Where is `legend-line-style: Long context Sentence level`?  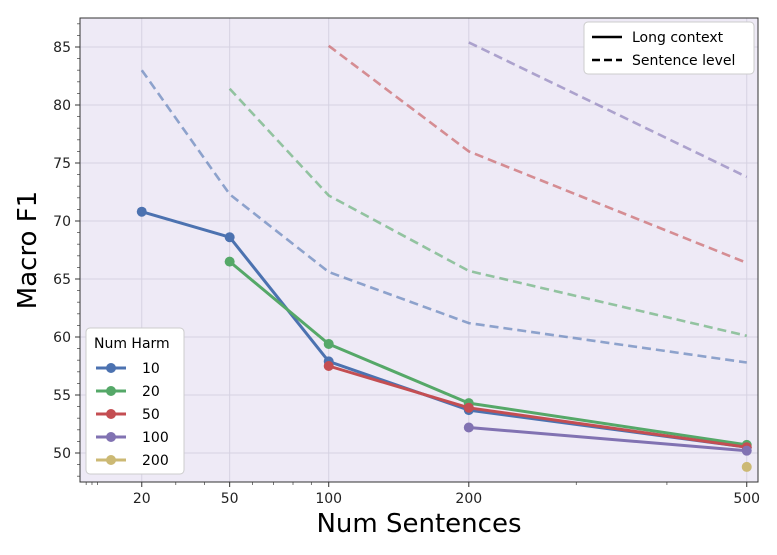
legend-line-style: Long context Sentence level is located at coordinates (669, 48).